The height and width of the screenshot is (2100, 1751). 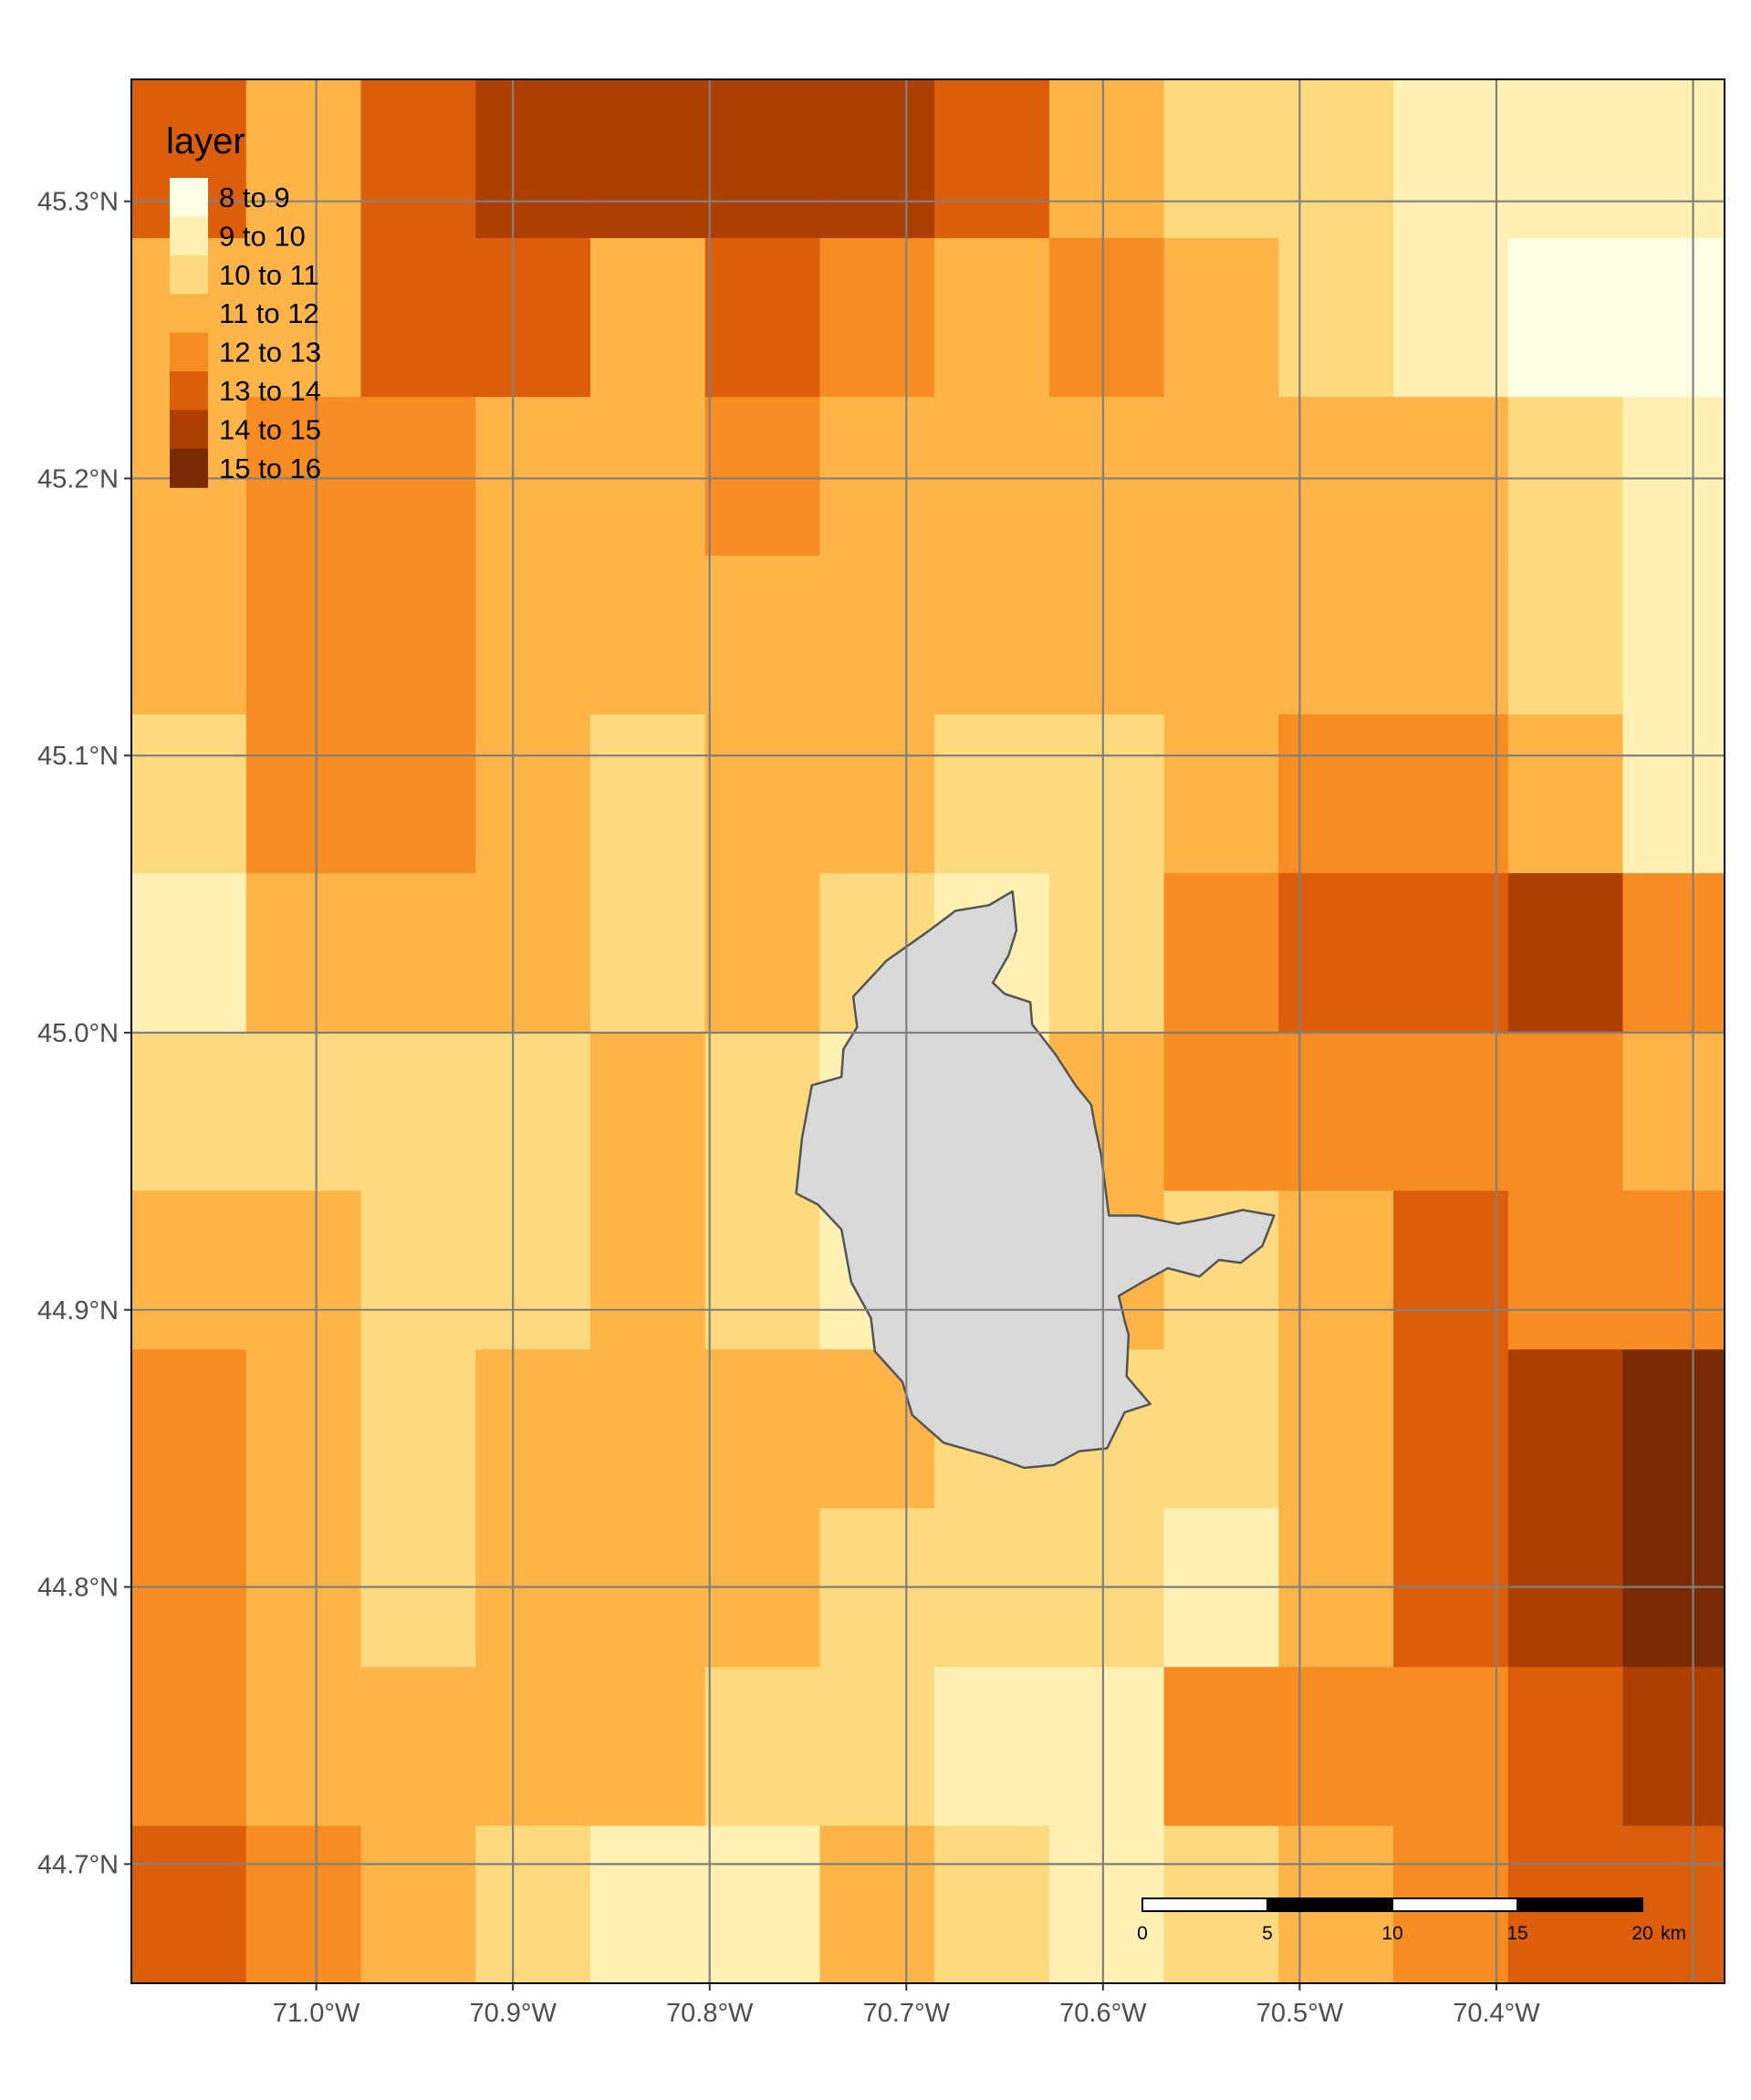 What do you see at coordinates (992, 476) in the screenshot?
I see `raster-cell-r2-c7` at bounding box center [992, 476].